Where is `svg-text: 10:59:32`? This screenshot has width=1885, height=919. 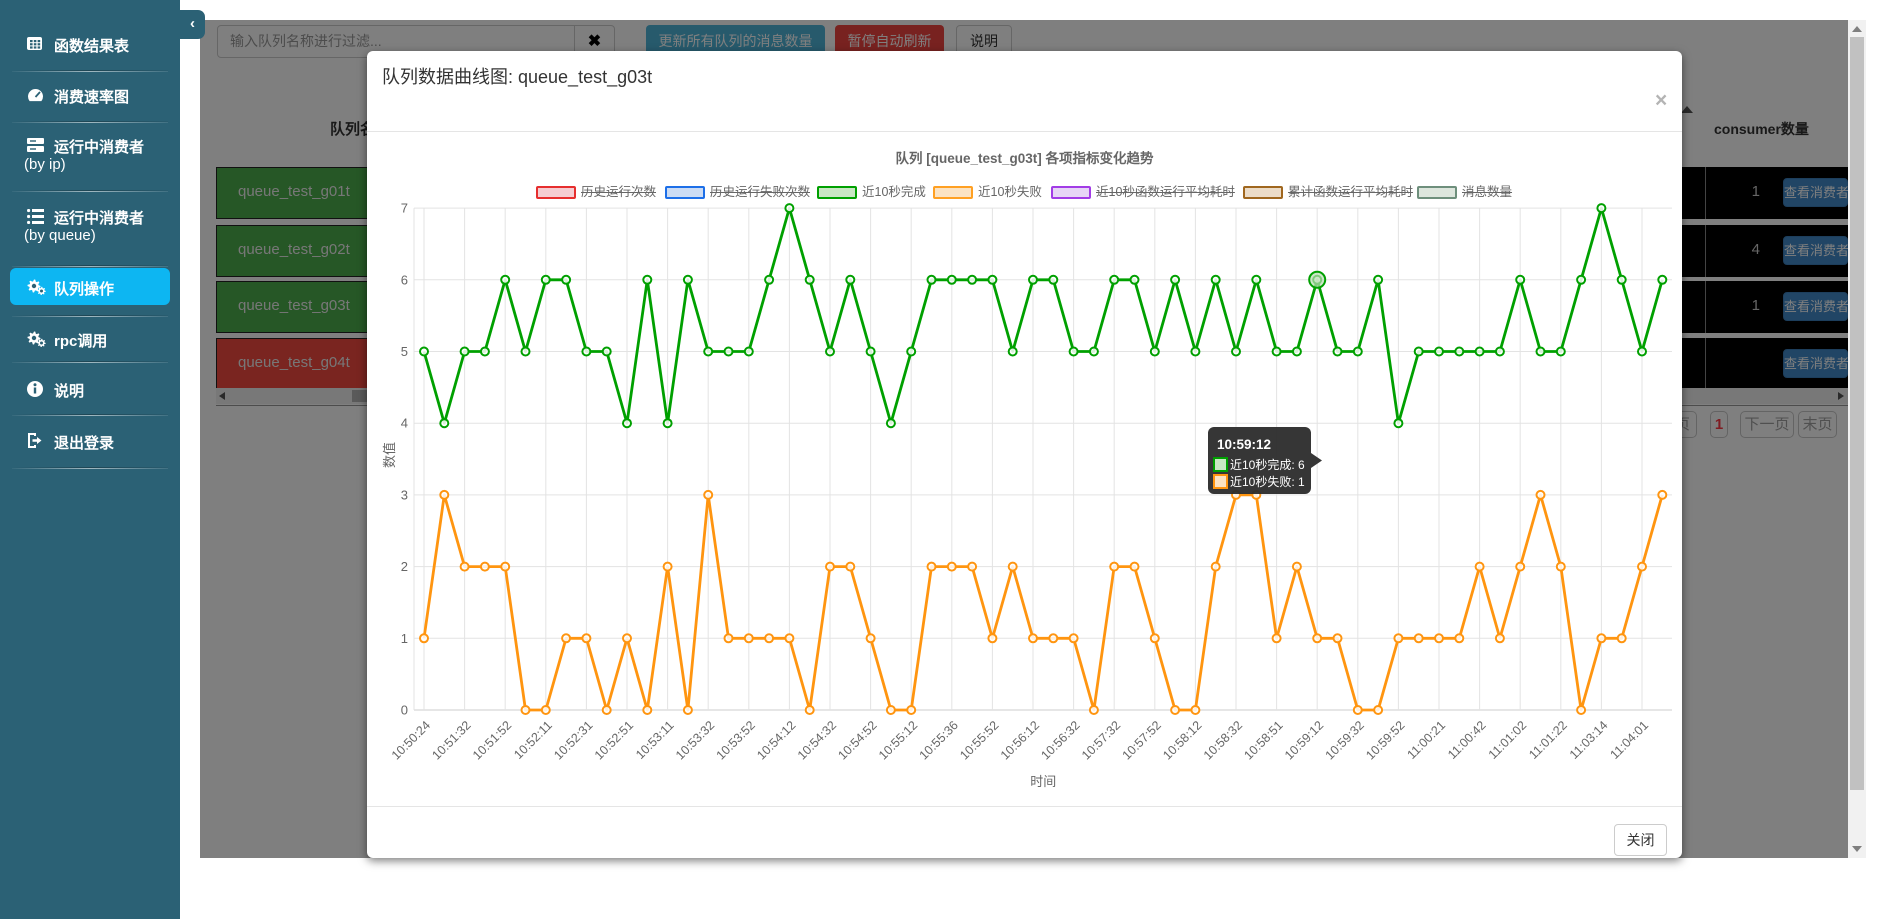
svg-text: 10:59:32 is located at coordinates (1345, 740).